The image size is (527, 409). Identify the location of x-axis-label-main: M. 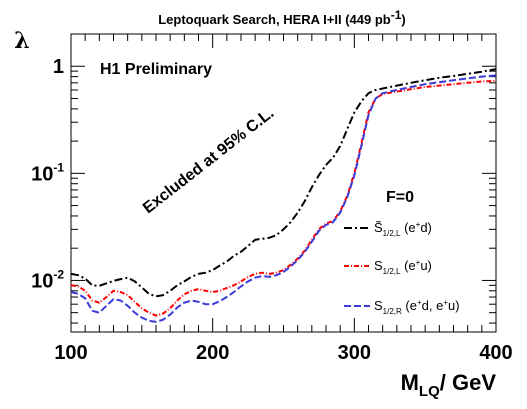
(410, 382).